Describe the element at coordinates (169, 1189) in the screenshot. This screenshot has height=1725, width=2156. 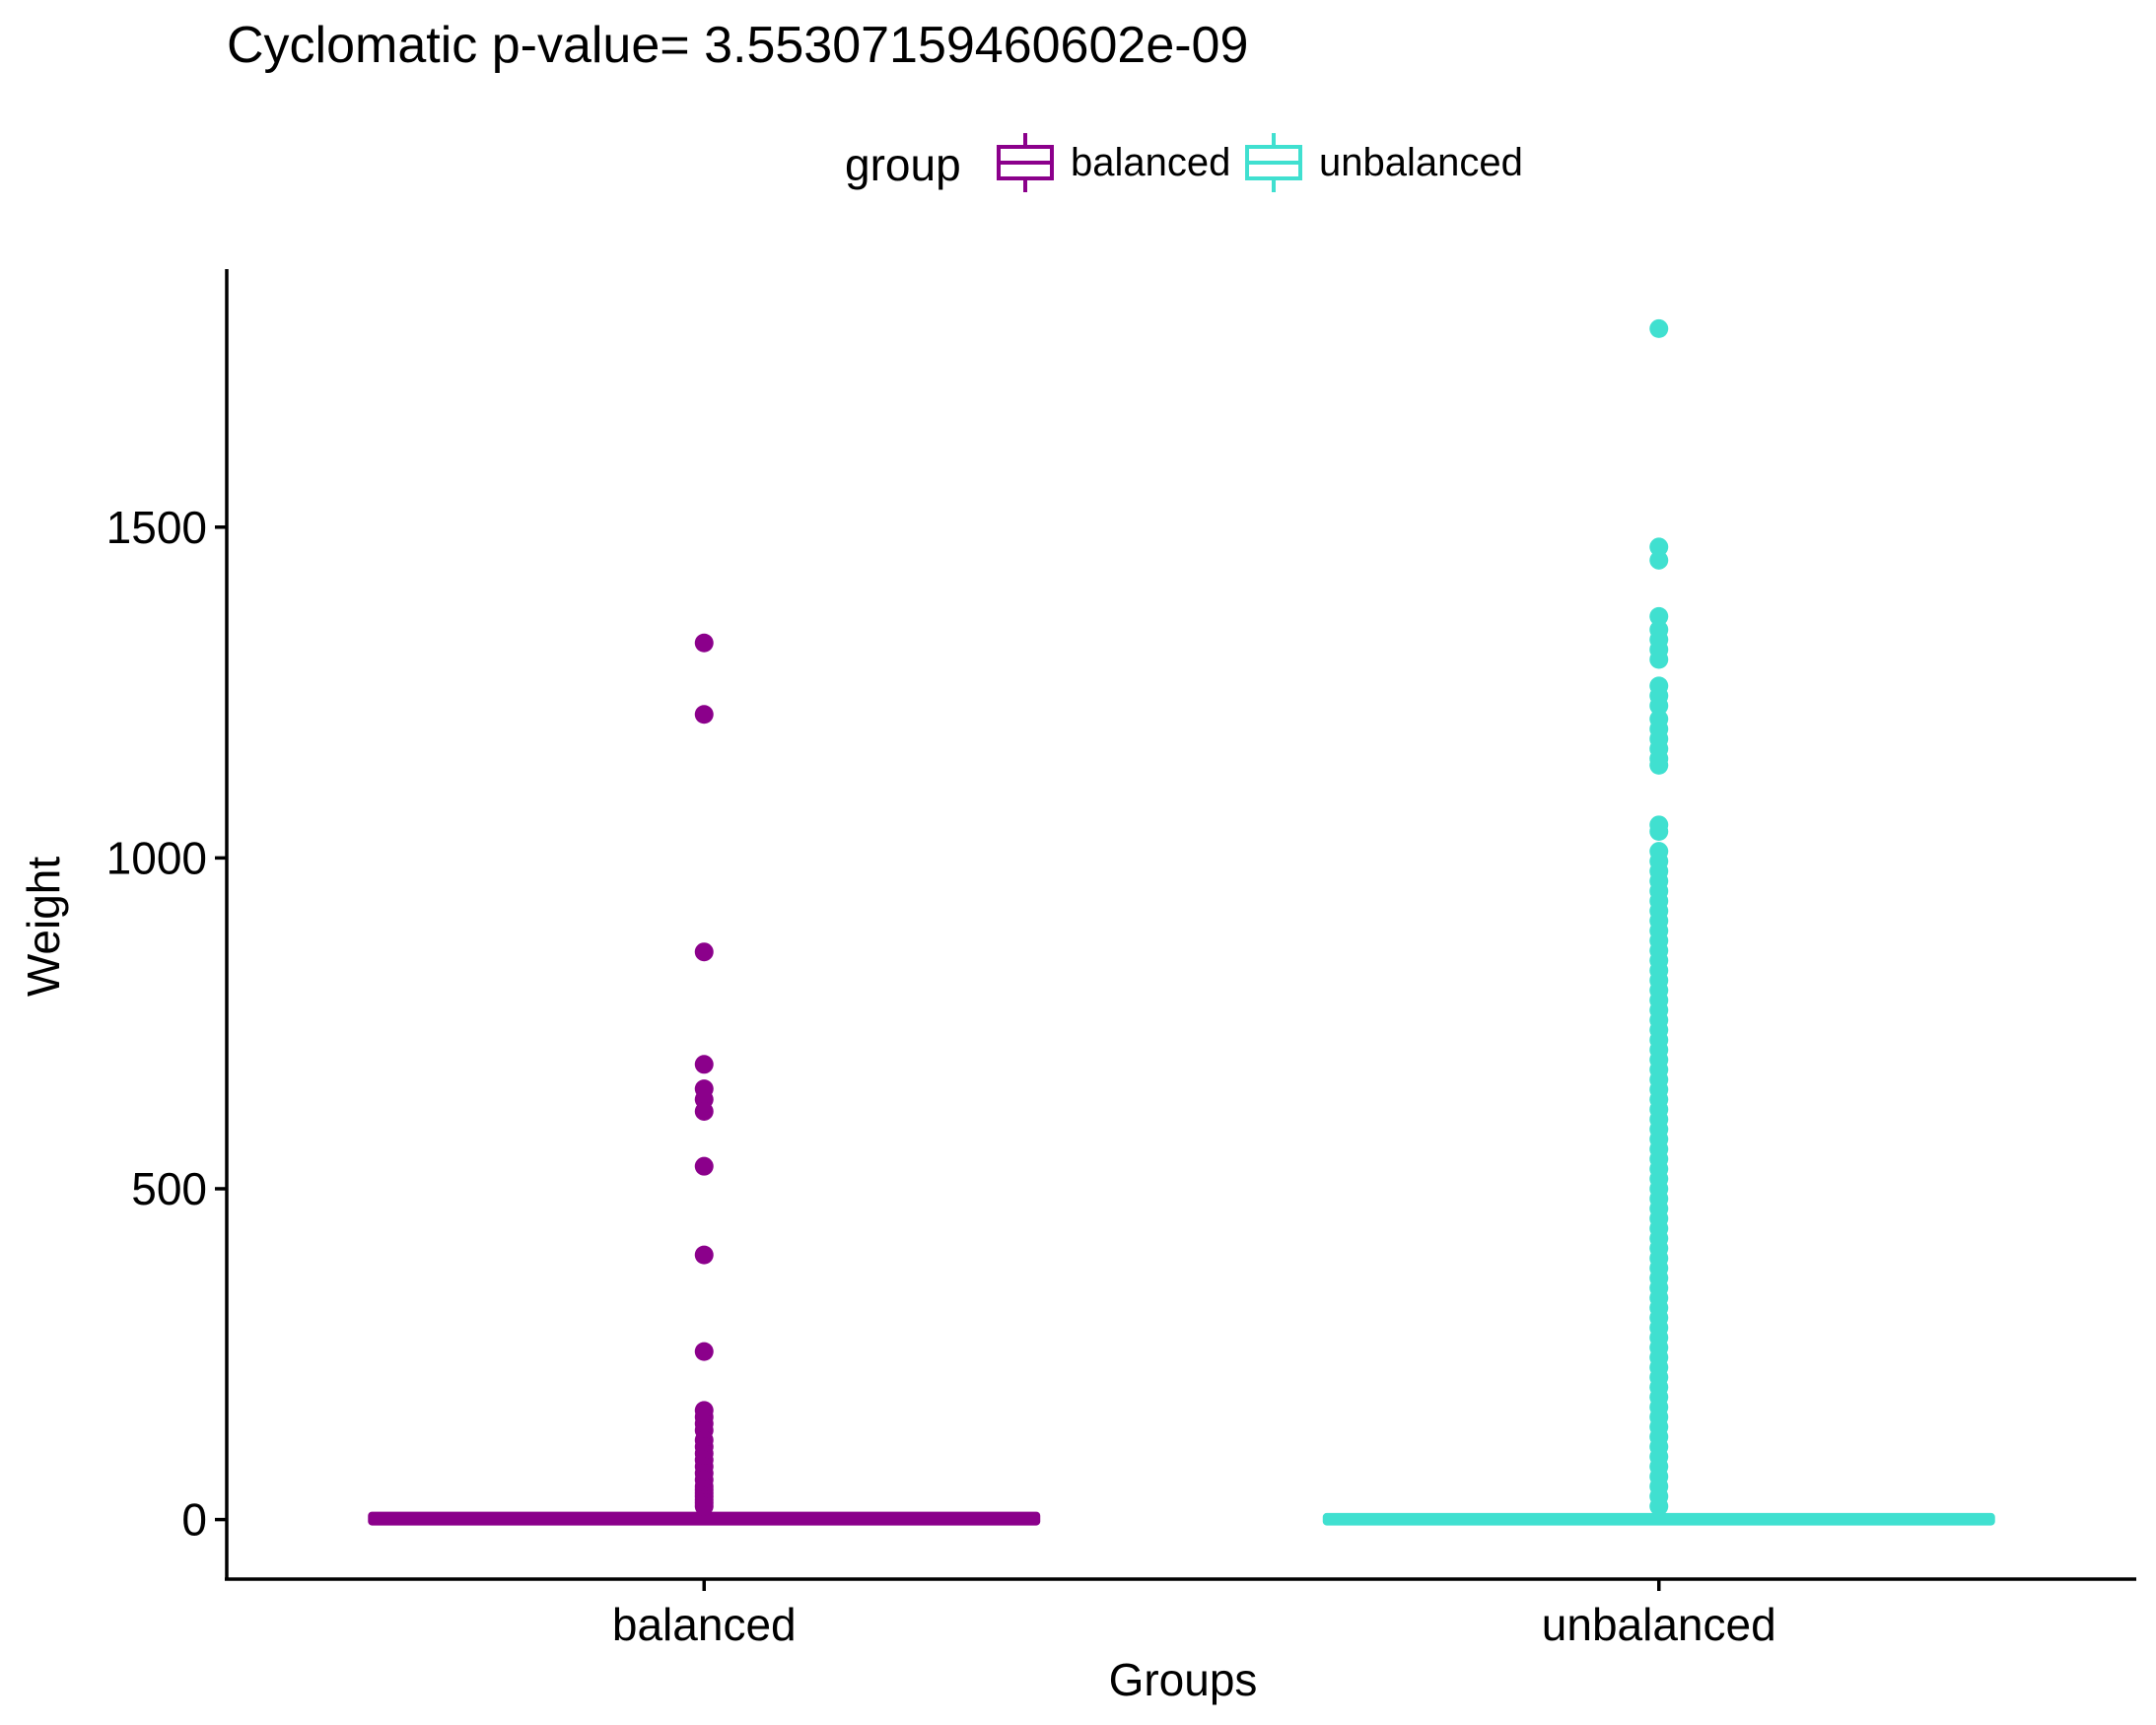
I see `y-tick-label: 500` at that location.